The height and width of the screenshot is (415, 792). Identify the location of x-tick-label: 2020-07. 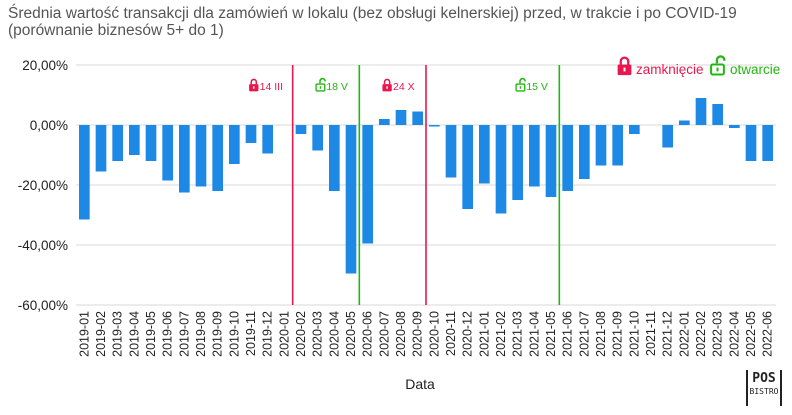
(384, 334).